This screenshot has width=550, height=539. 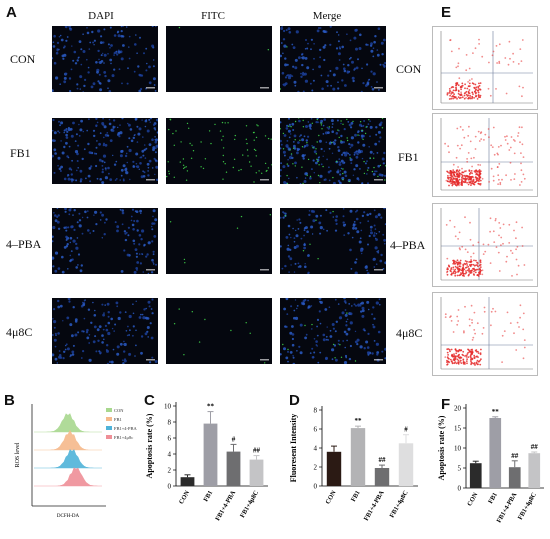 What do you see at coordinates (68, 516) in the screenshot?
I see `ros-xlabel: DCFH-DA` at bounding box center [68, 516].